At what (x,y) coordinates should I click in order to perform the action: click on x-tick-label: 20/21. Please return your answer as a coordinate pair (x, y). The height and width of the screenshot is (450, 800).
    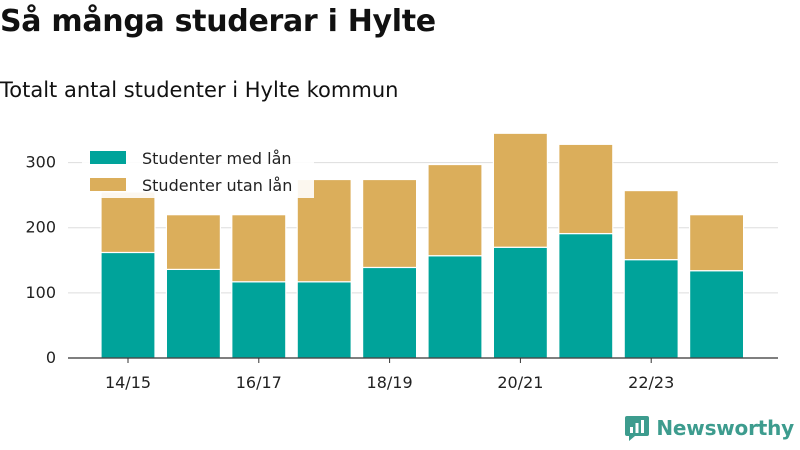
    Looking at the image, I should click on (520, 382).